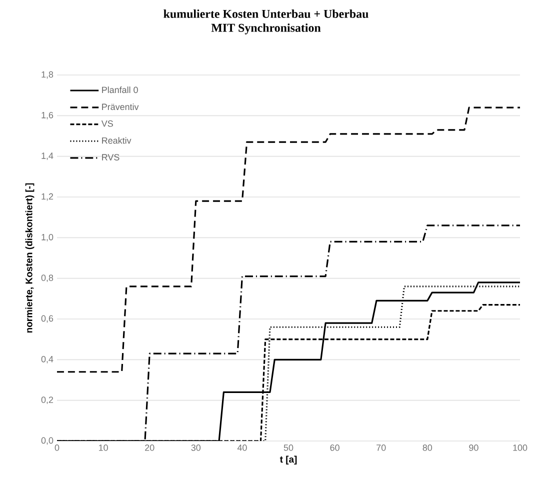 This screenshot has height=488, width=533. I want to click on chart-subtitle: MIT Synchronisation, so click(266, 28).